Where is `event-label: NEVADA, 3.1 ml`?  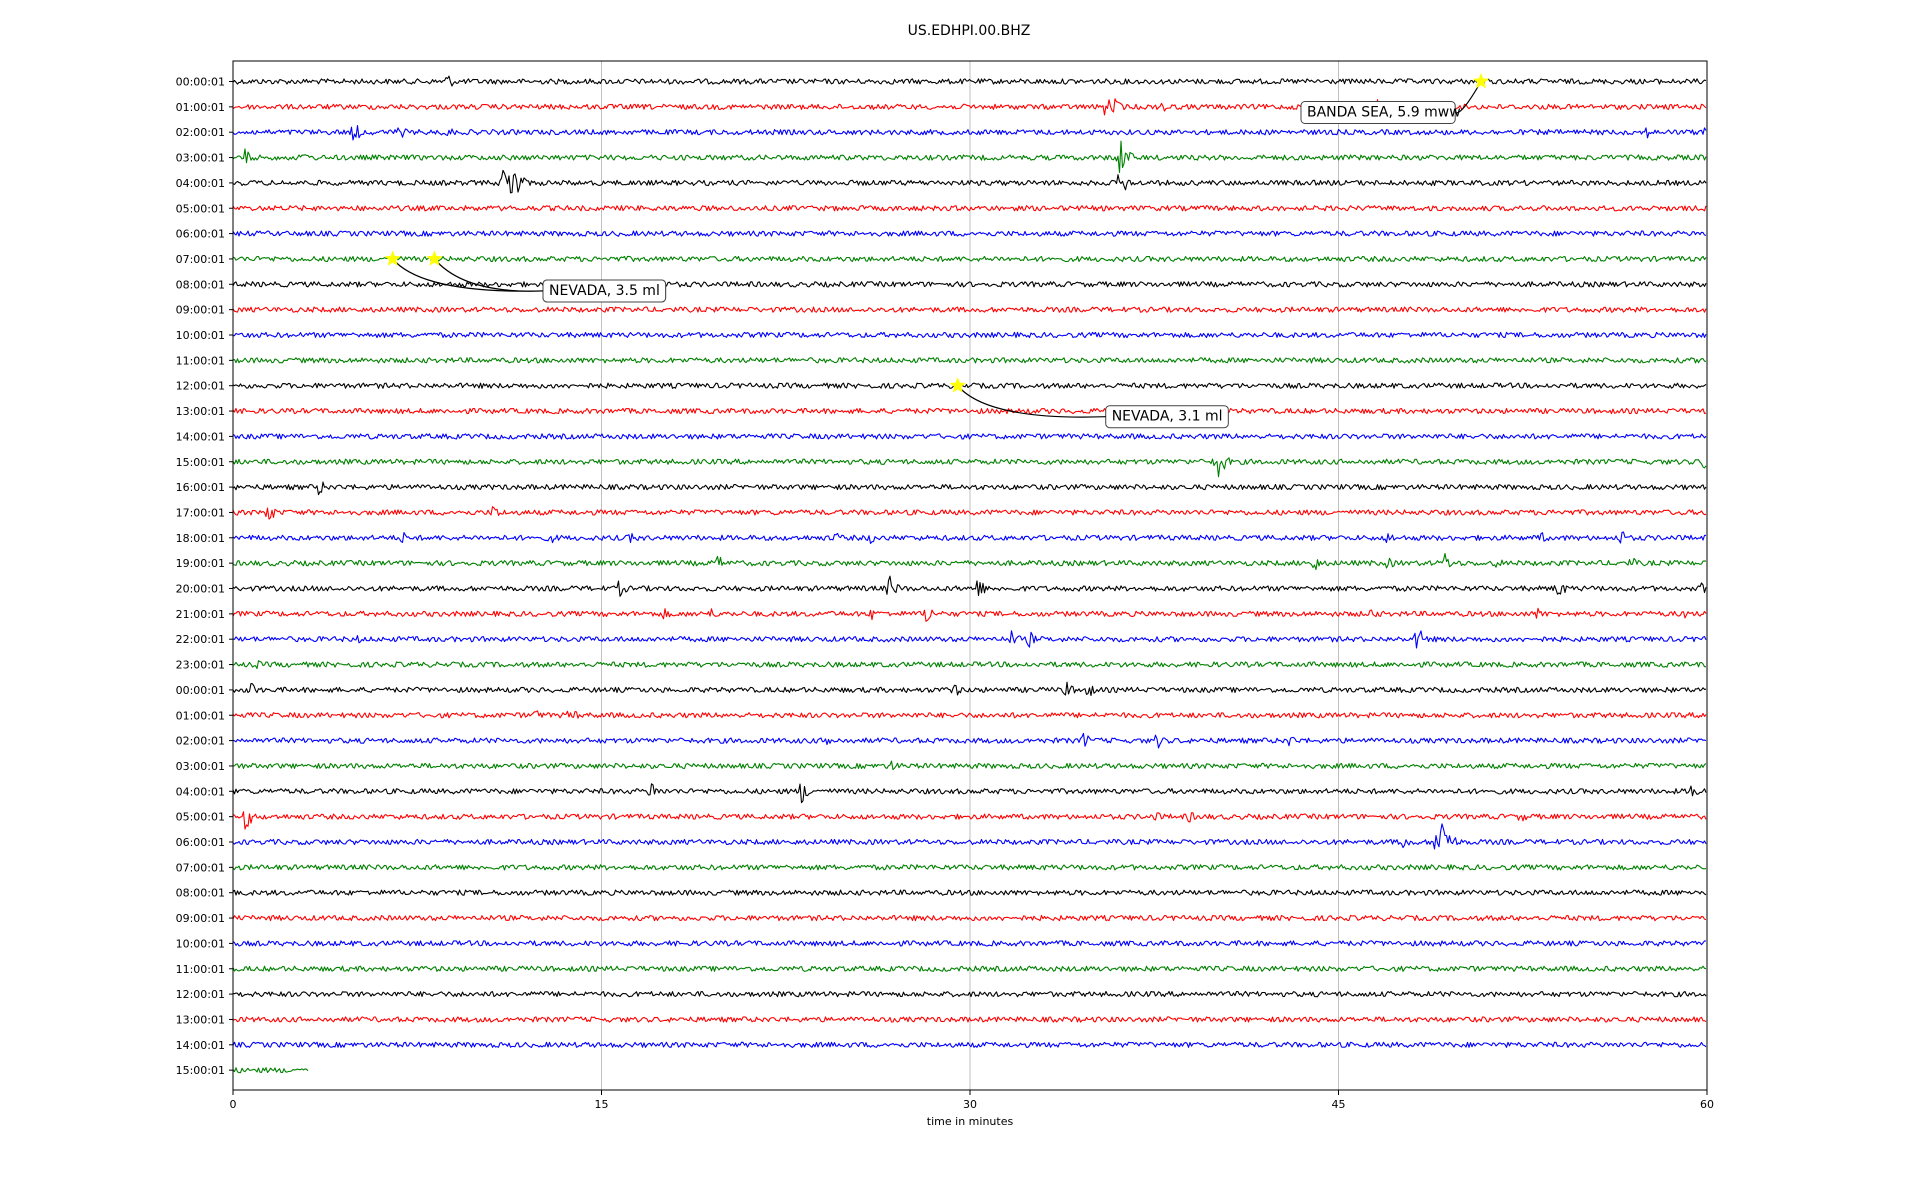 event-label: NEVADA, 3.1 ml is located at coordinates (1167, 417).